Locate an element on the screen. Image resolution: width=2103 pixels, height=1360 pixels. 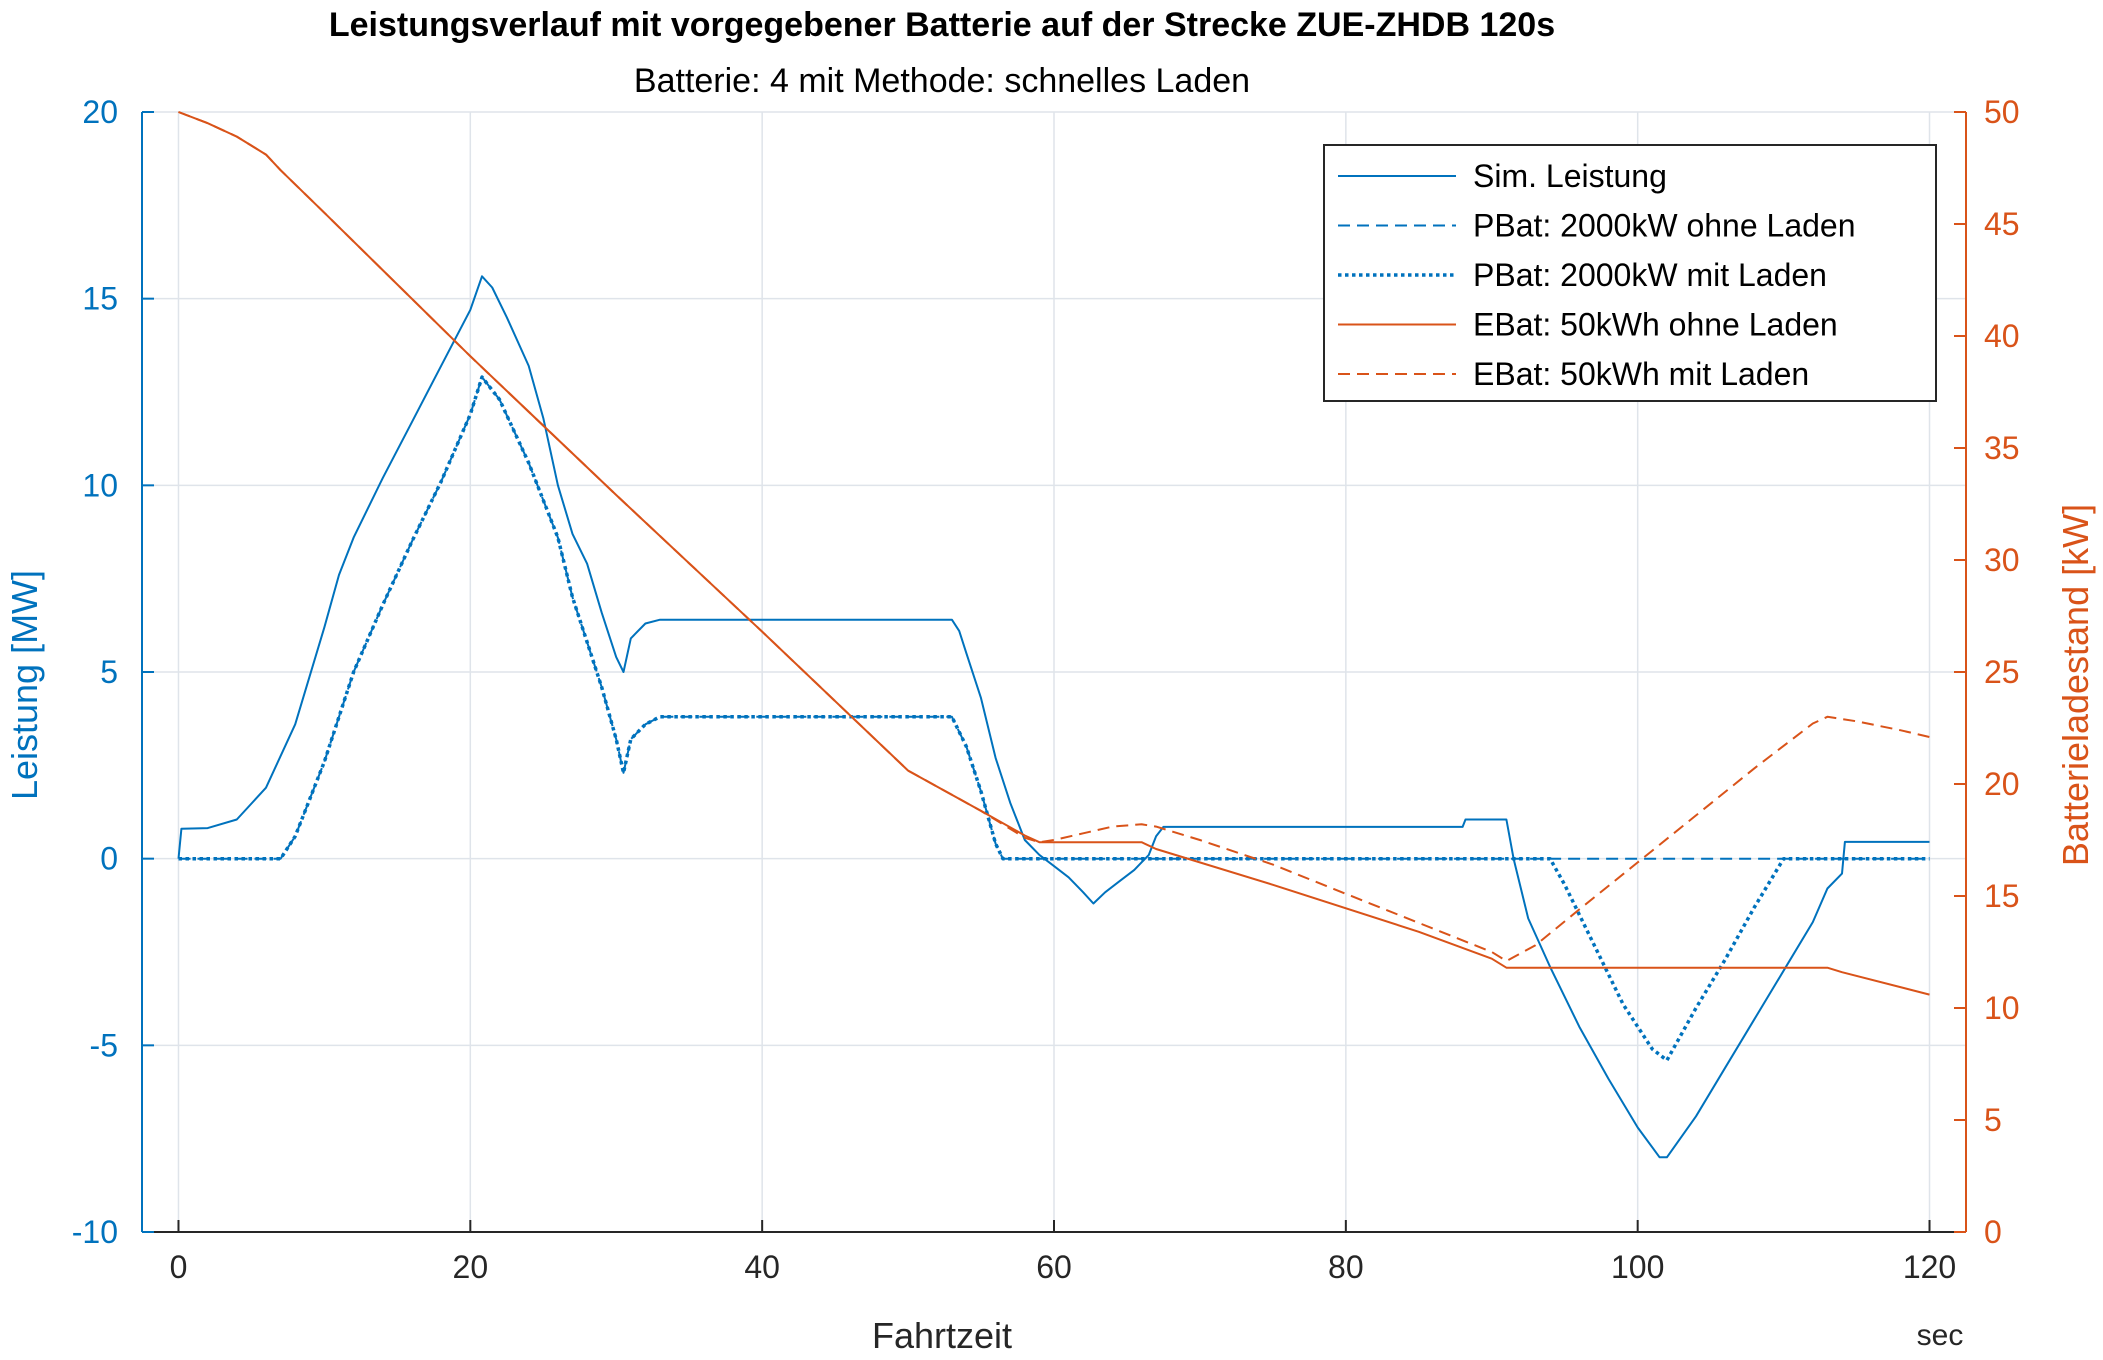
y-right-tick-label: 25 is located at coordinates (2002, 672).